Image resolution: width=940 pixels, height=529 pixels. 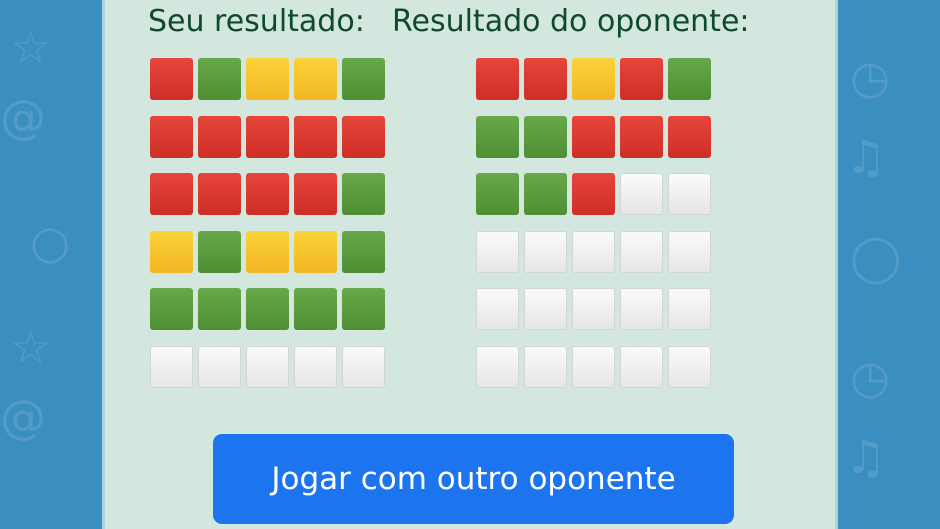 What do you see at coordinates (571, 21) in the screenshot?
I see `opponent-result-label: Resultado do oponente:` at bounding box center [571, 21].